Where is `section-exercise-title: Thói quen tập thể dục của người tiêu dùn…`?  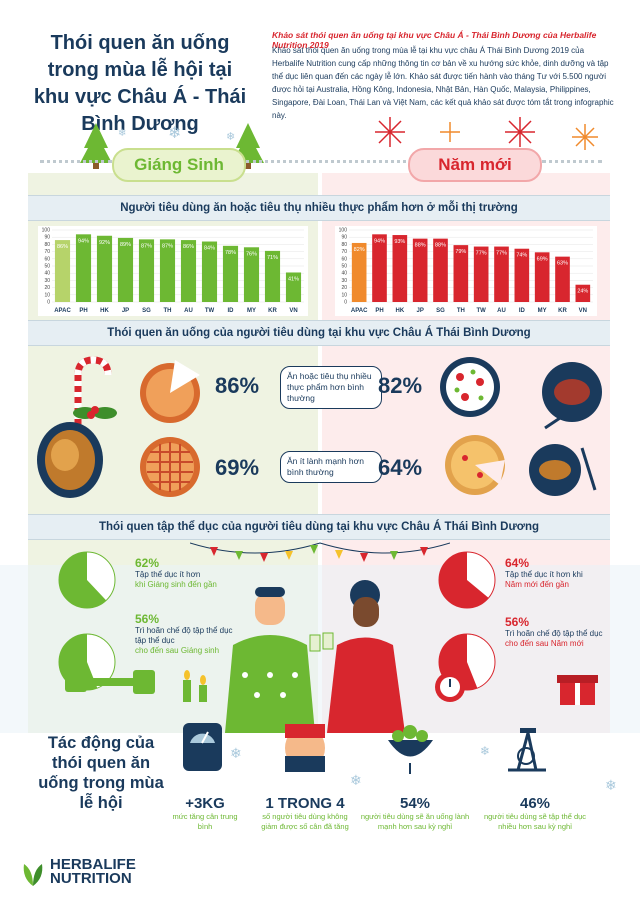 section-exercise-title: Thói quen tập thể dục của người tiêu dùn… is located at coordinates (319, 527).